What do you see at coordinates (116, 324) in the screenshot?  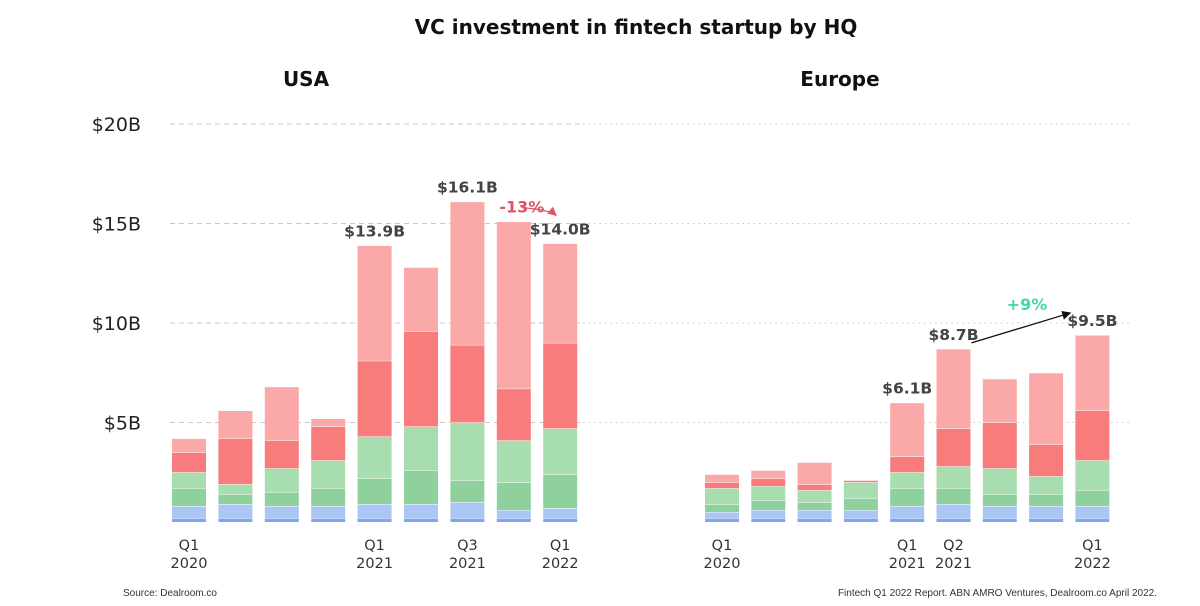 I see `y-tick-label: $10B` at bounding box center [116, 324].